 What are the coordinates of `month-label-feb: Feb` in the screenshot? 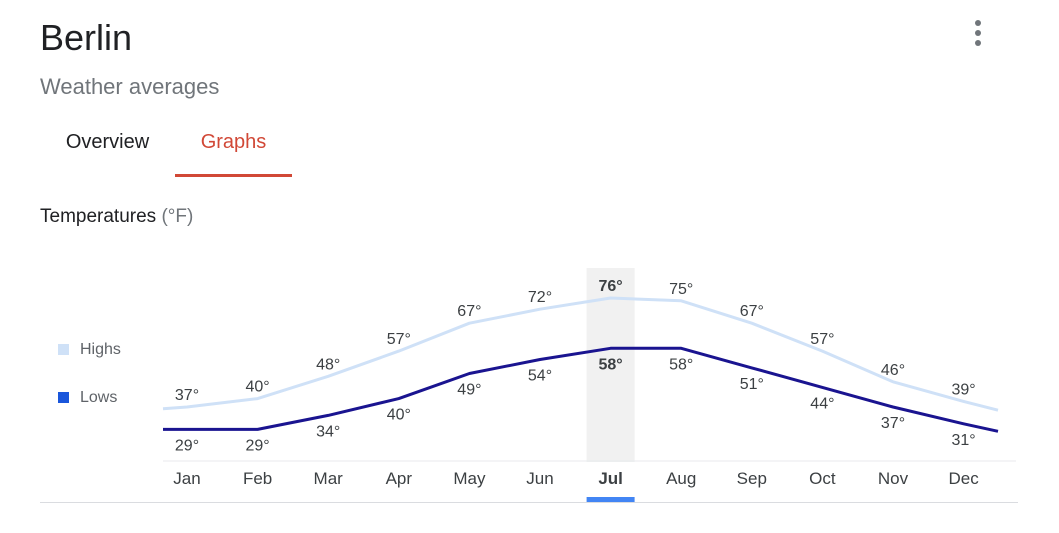 It's located at (257, 478).